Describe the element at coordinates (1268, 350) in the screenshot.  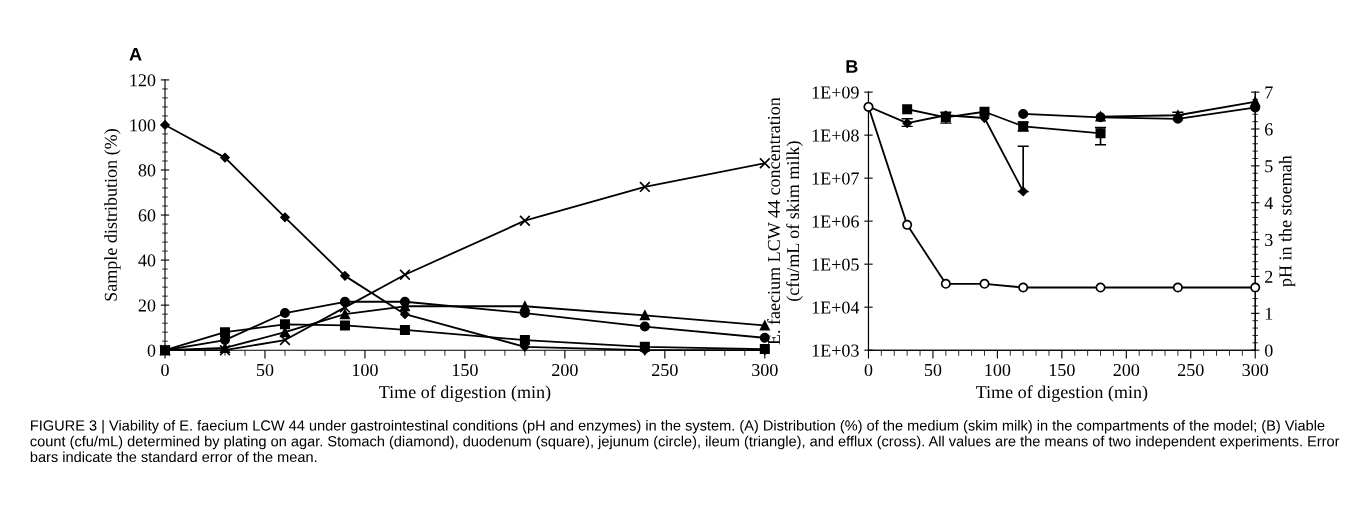
I see `y2-tick-label: 0` at that location.